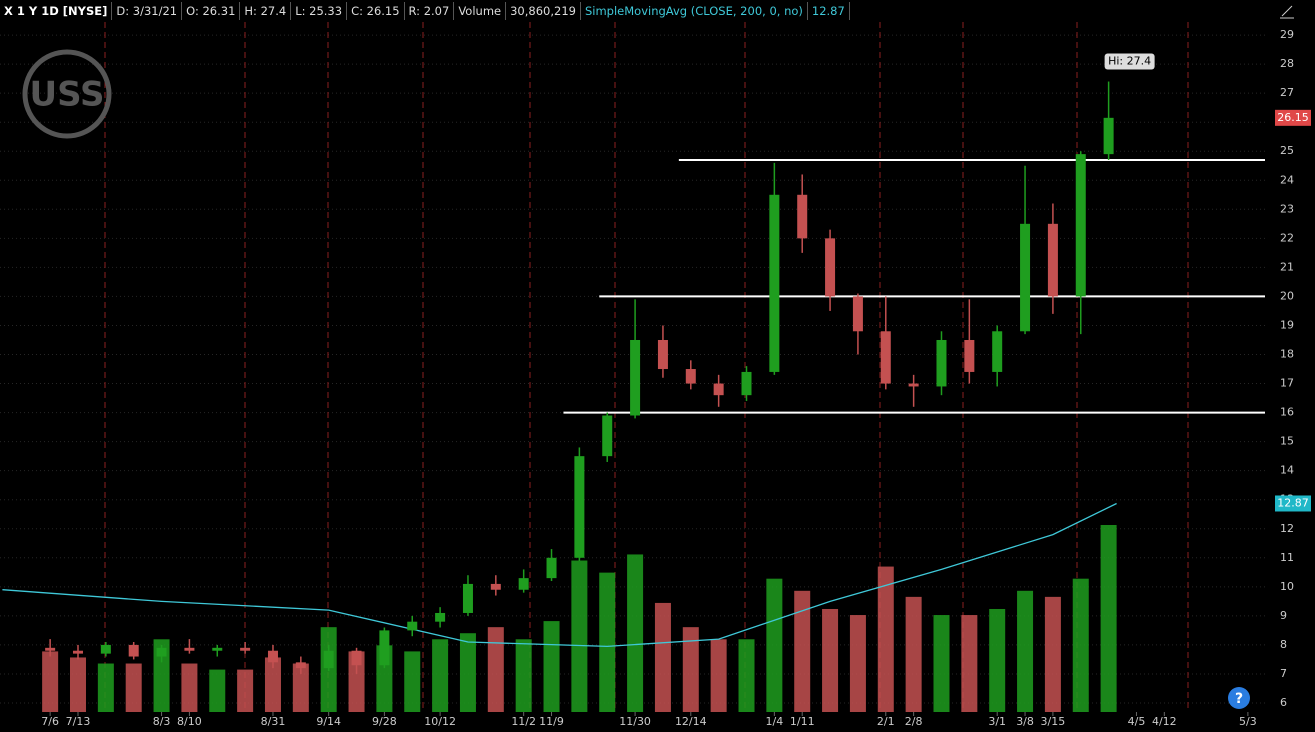 The width and height of the screenshot is (1315, 732). I want to click on y-tick-label: 10, so click(1287, 586).